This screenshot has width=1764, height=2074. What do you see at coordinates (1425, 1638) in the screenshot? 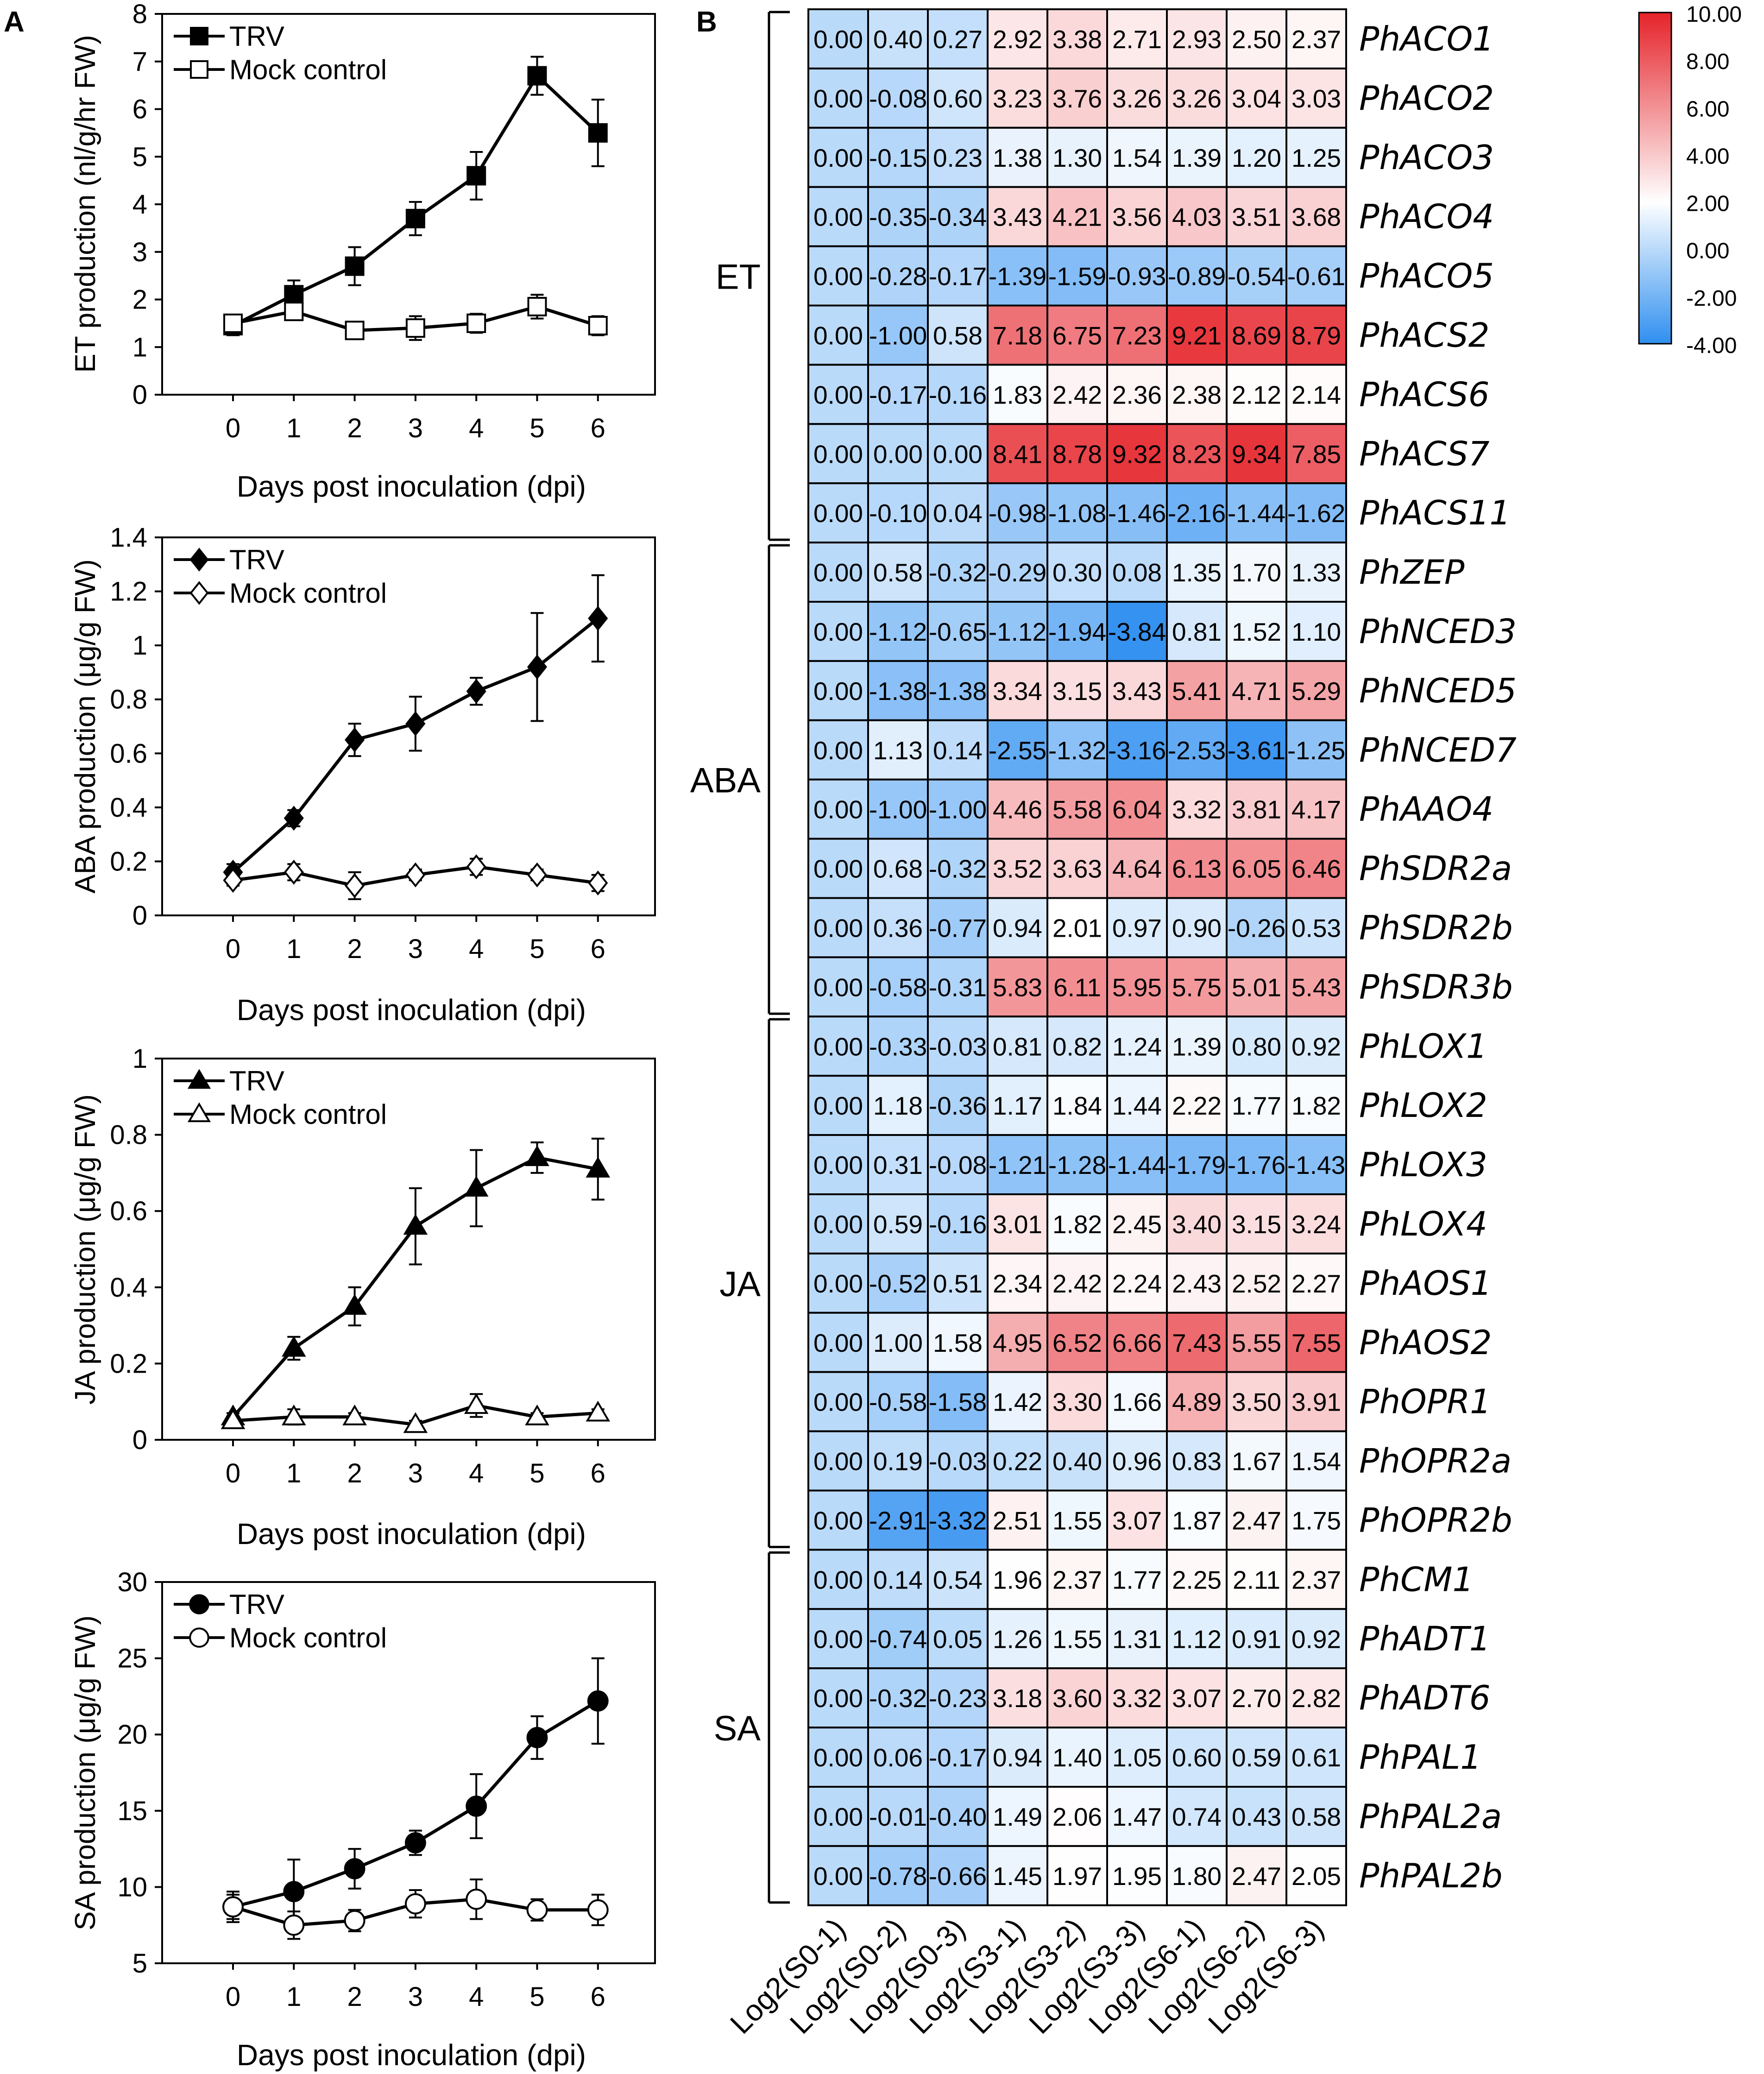
I see `gene-label: PhADT1` at bounding box center [1425, 1638].